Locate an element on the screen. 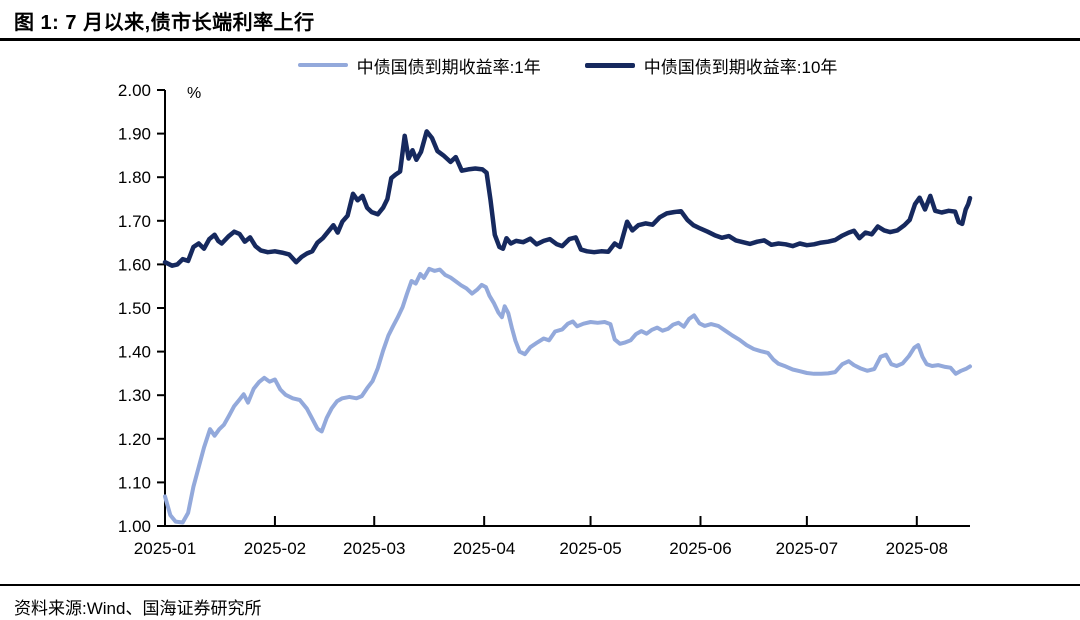 The image size is (1080, 620). x-tick-label: 2025-04 is located at coordinates (484, 548).